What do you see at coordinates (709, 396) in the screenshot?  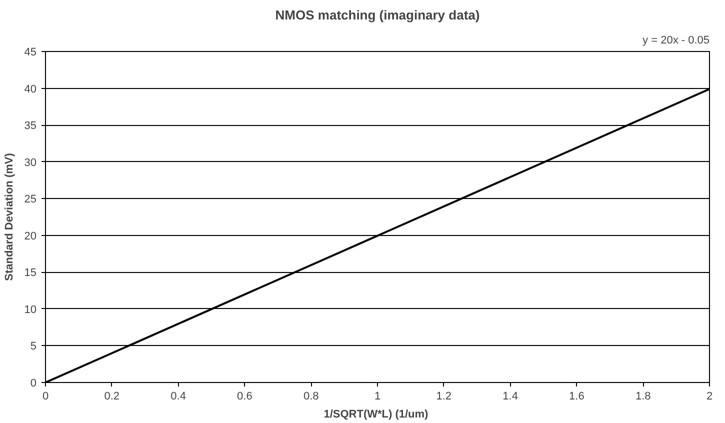 I see `x-tick-label: 2` at bounding box center [709, 396].